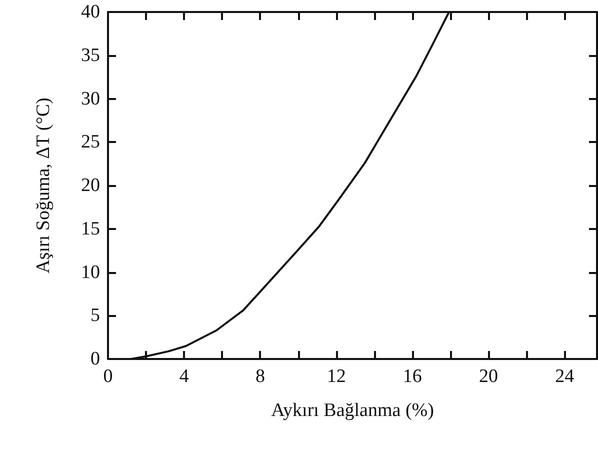 The image size is (598, 450). Describe the element at coordinates (184, 376) in the screenshot. I see `x-tick-label: 4` at that location.